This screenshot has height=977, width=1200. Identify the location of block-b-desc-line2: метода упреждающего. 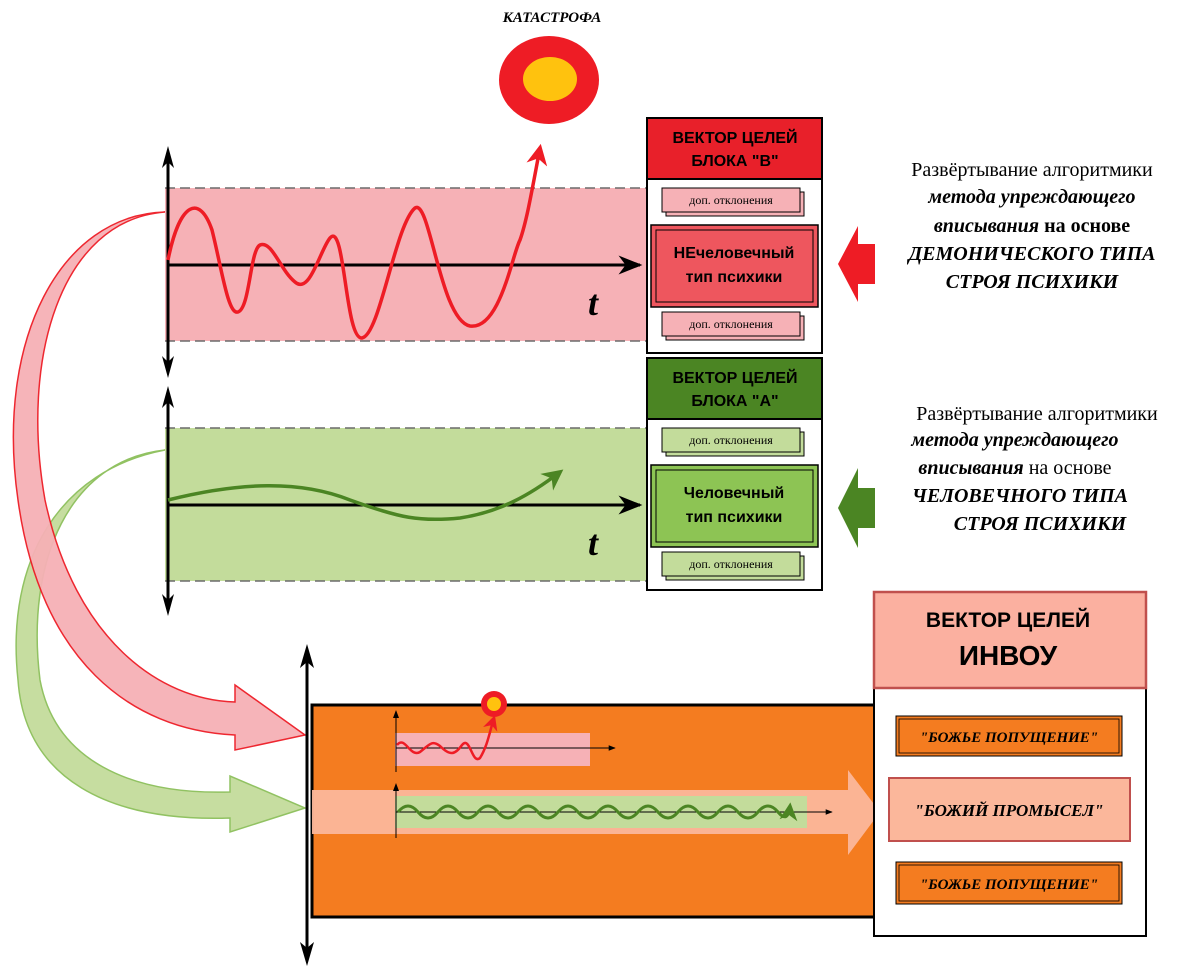
(1031, 197).